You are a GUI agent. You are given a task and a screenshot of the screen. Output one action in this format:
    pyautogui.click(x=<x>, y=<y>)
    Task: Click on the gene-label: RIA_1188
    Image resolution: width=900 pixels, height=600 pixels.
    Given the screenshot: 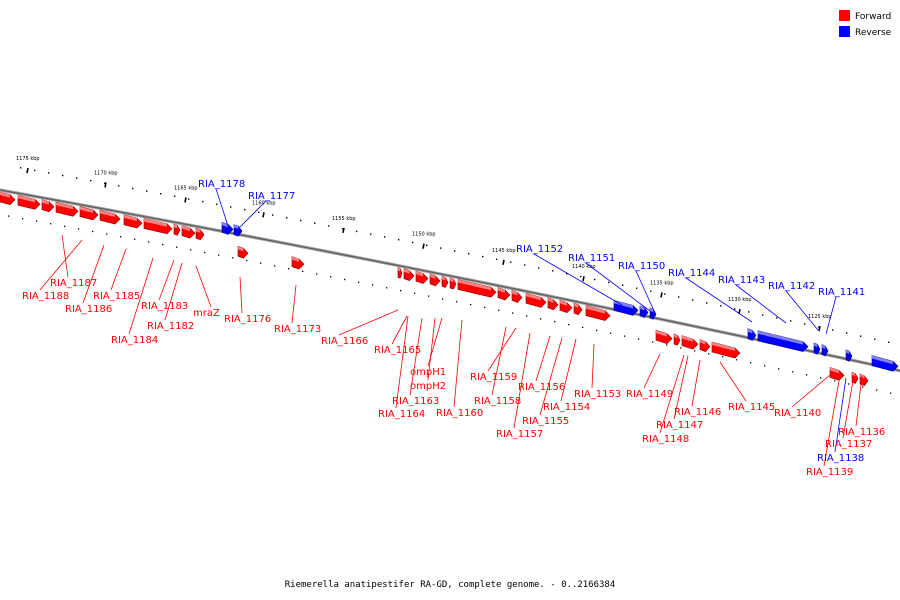 What is the action you would take?
    pyautogui.click(x=45, y=296)
    